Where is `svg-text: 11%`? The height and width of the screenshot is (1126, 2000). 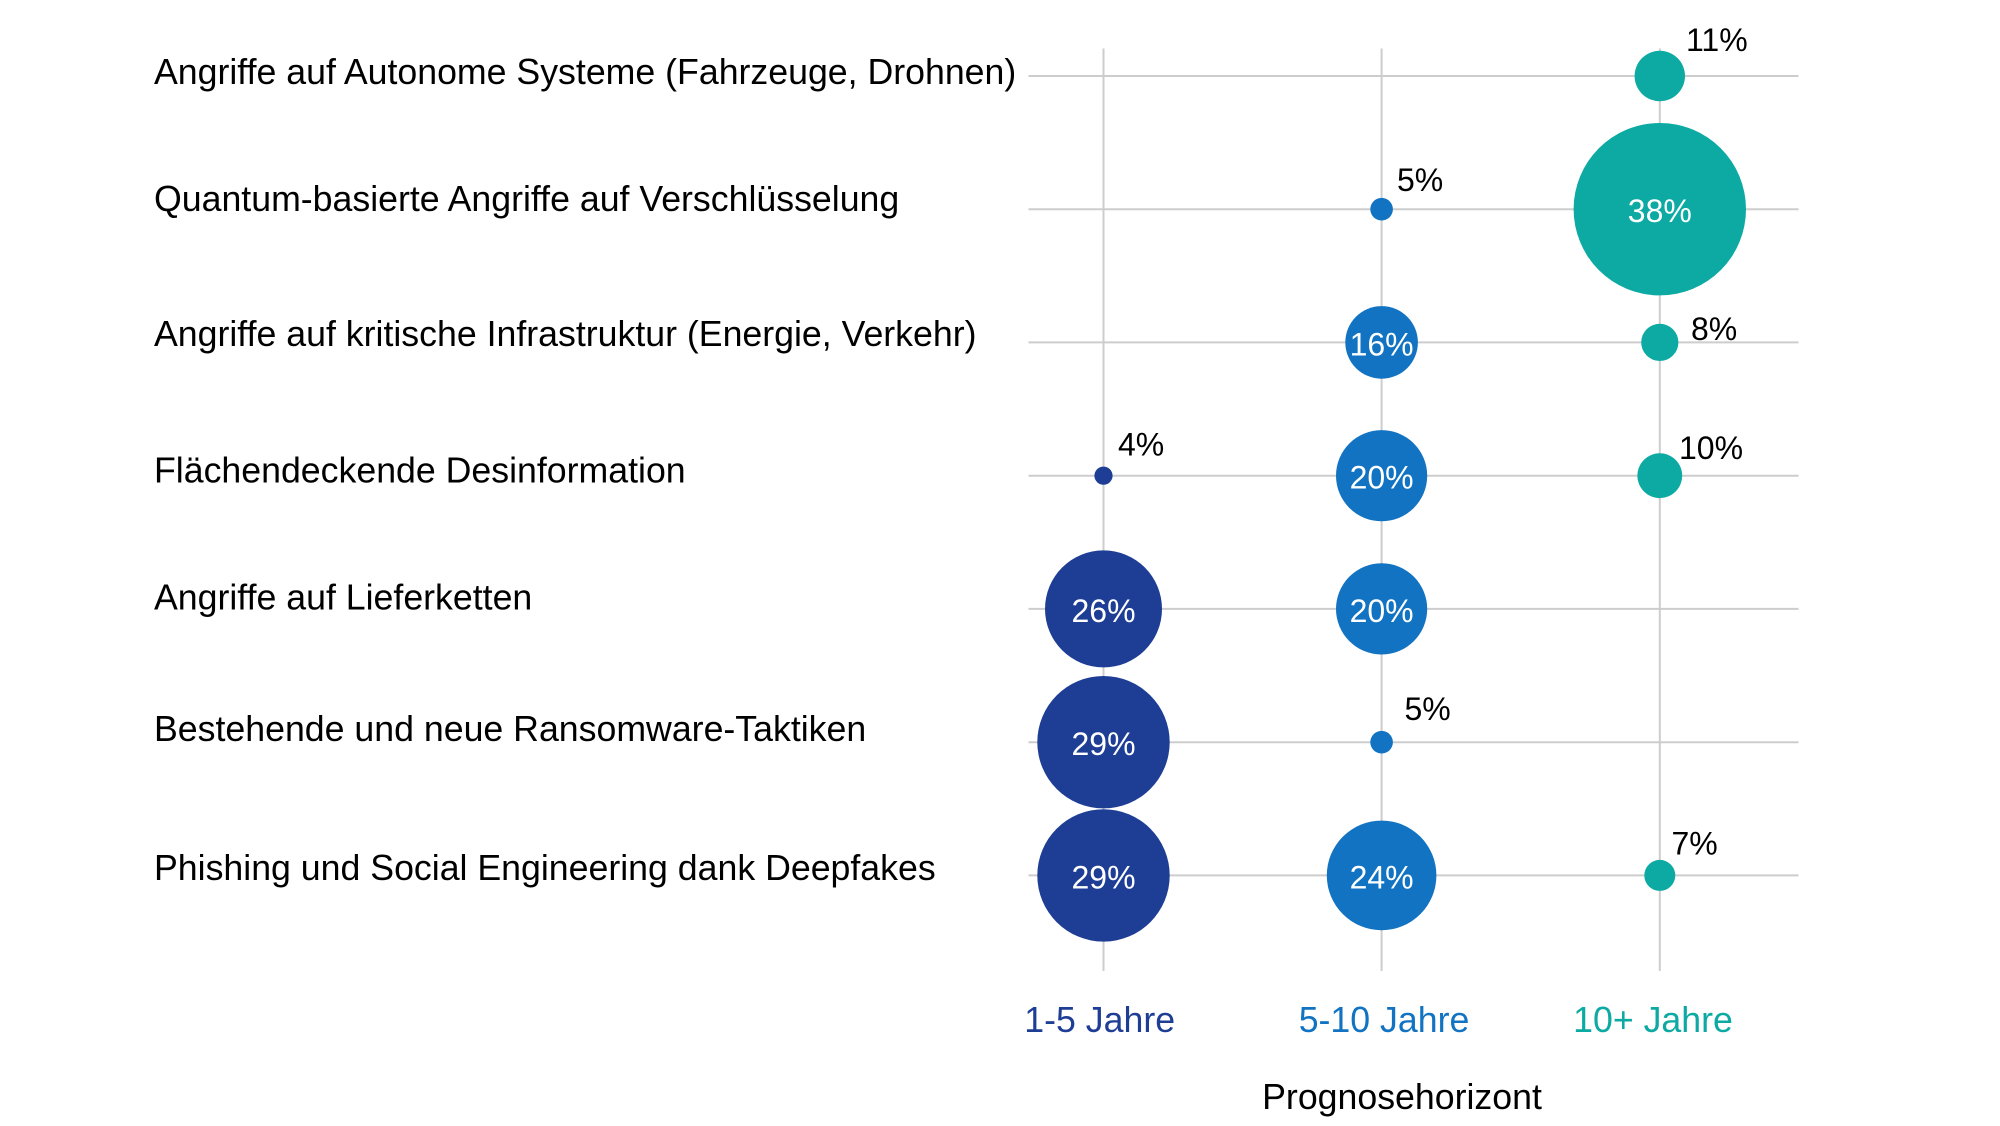 svg-text: 11% is located at coordinates (1717, 40).